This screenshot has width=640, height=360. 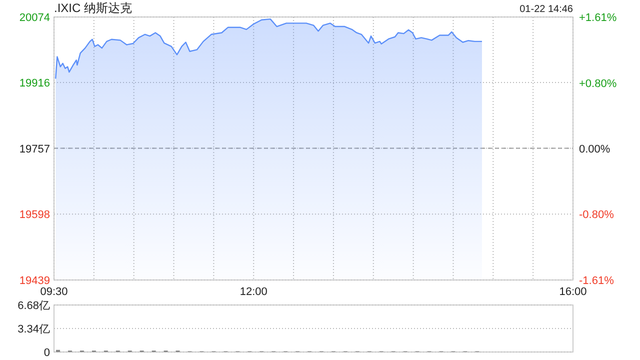 What do you see at coordinates (598, 18) in the screenshot?
I see `y2-tick-label: +1.61%` at bounding box center [598, 18].